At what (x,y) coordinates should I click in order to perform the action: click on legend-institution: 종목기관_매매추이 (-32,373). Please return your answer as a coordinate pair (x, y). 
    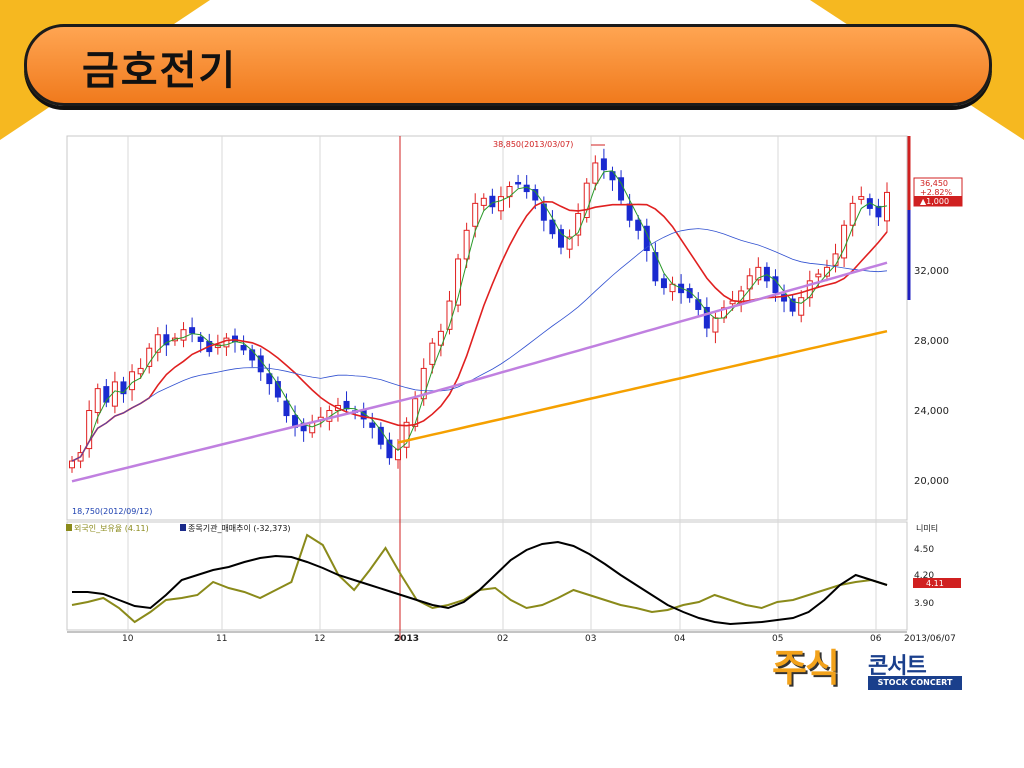
    Looking at the image, I should click on (239, 528).